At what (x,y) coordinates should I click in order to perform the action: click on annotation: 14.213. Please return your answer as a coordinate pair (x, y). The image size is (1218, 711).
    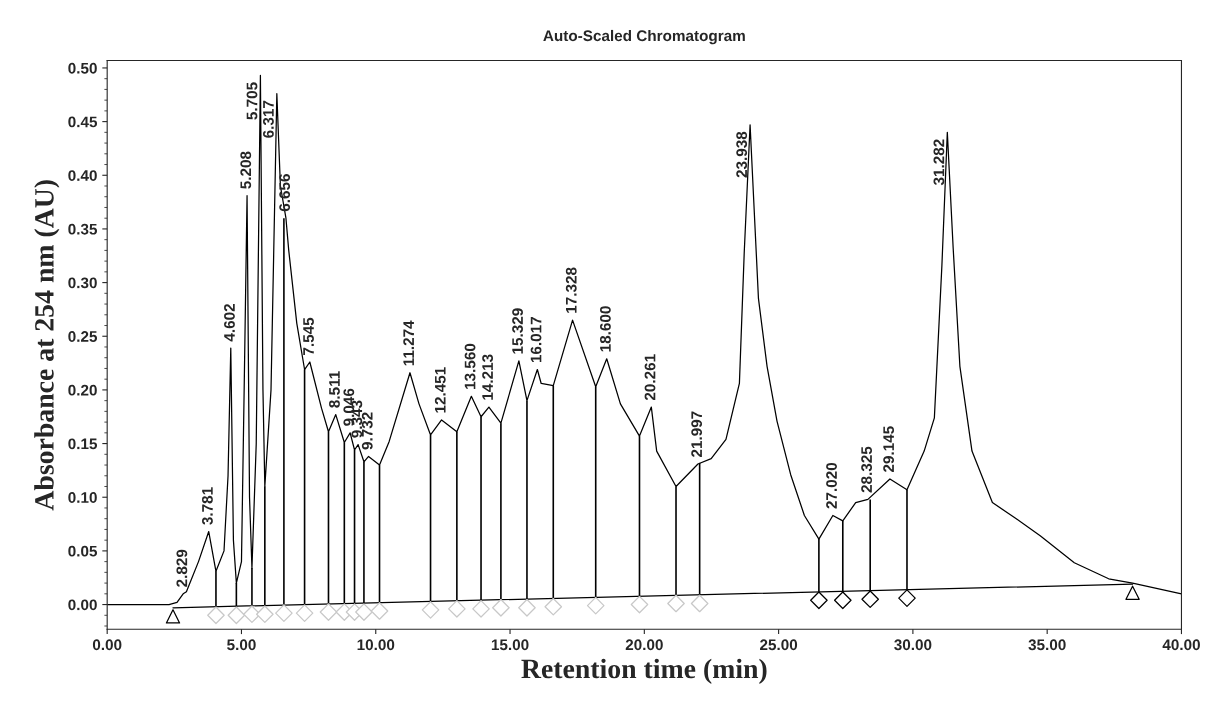
    Looking at the image, I should click on (488, 377).